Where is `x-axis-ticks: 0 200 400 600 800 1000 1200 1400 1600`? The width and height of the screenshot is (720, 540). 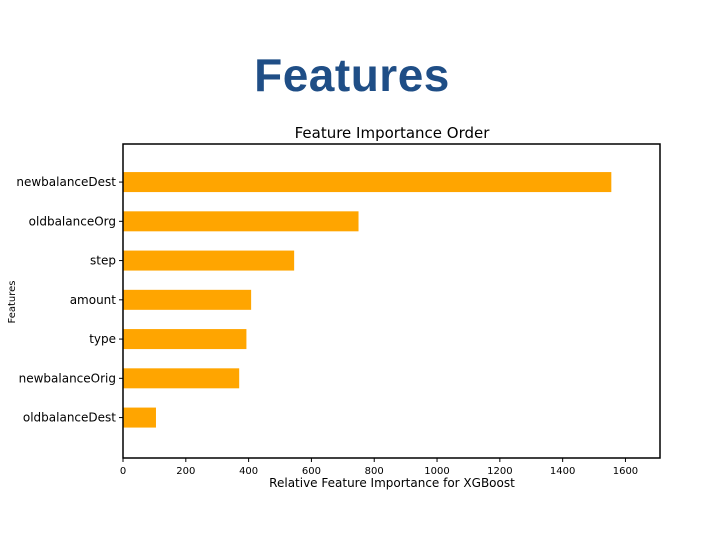
x-axis-ticks: 0 200 400 600 800 1000 1200 1400 1600 is located at coordinates (379, 467).